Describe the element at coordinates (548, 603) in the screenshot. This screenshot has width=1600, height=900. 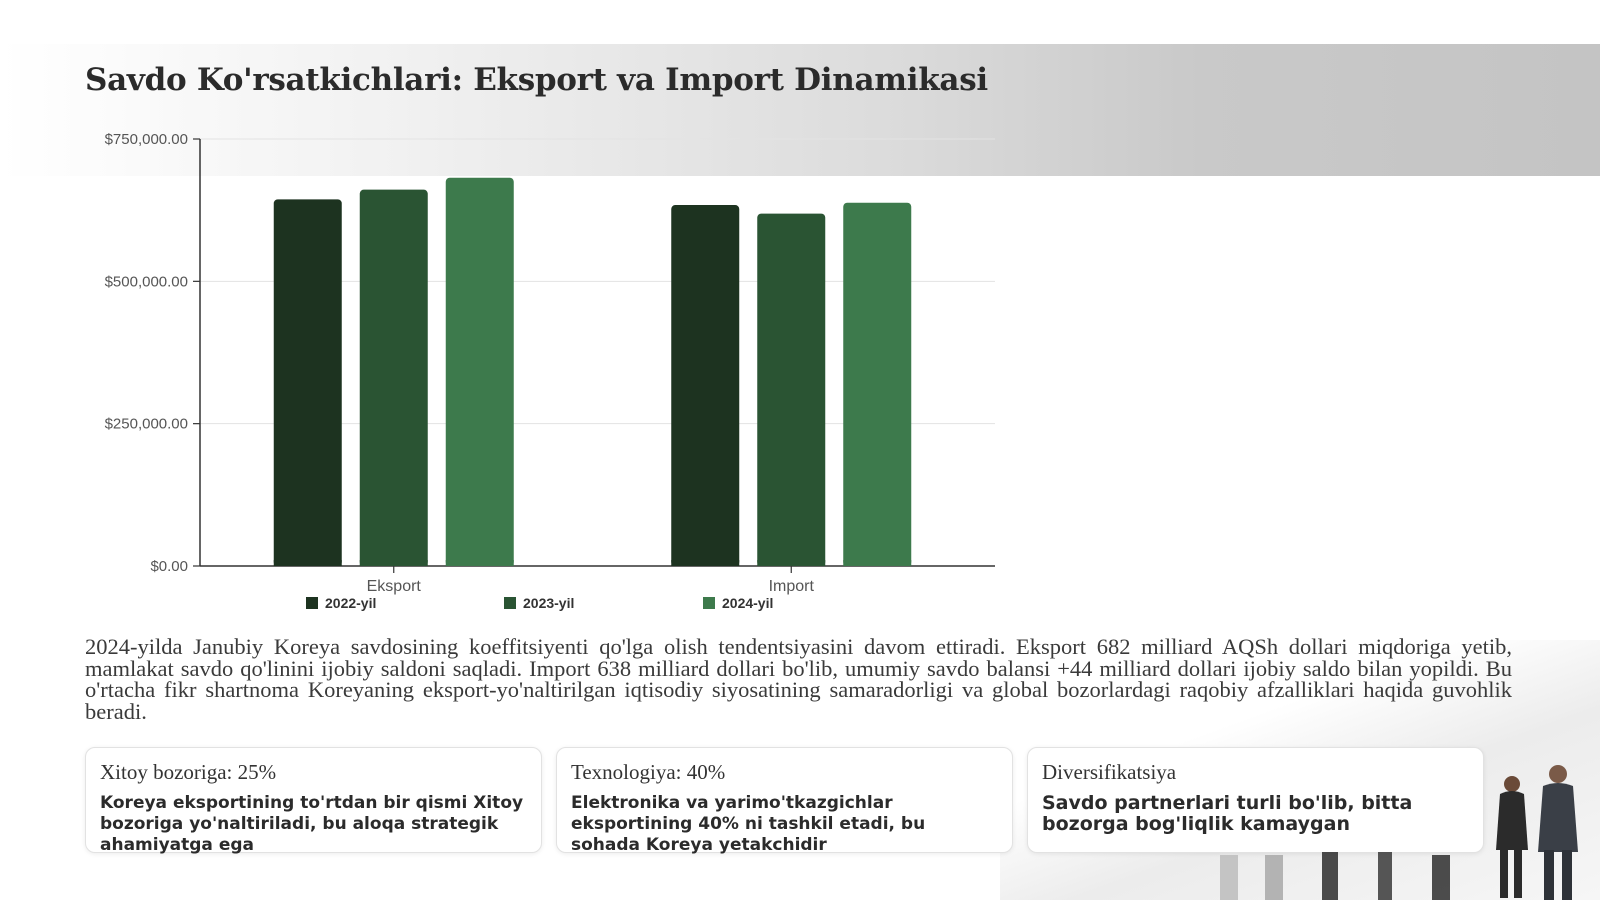
I see `legend-label: 2023-yil` at that location.